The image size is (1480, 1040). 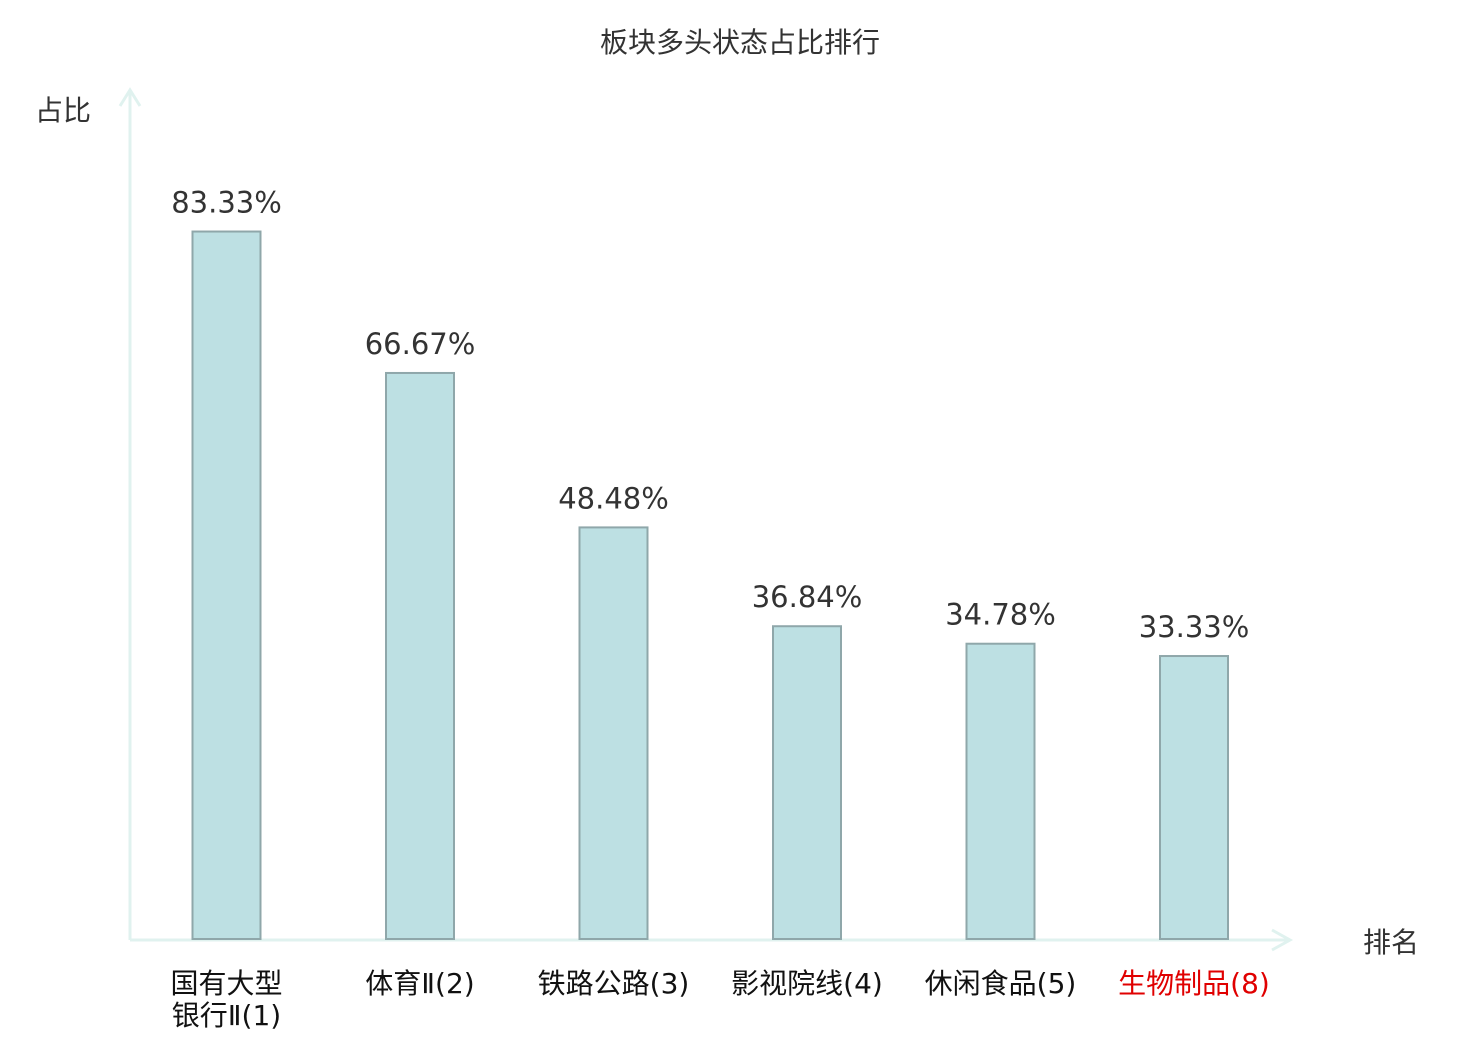 I want to click on category-label-6-line-1: 生物制品(8), so click(x=1194, y=983).